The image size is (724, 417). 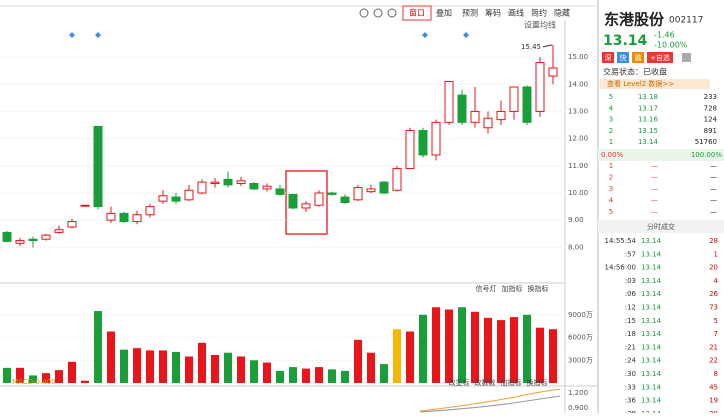 What do you see at coordinates (716, 334) in the screenshot?
I see `trade-volume: 7` at bounding box center [716, 334].